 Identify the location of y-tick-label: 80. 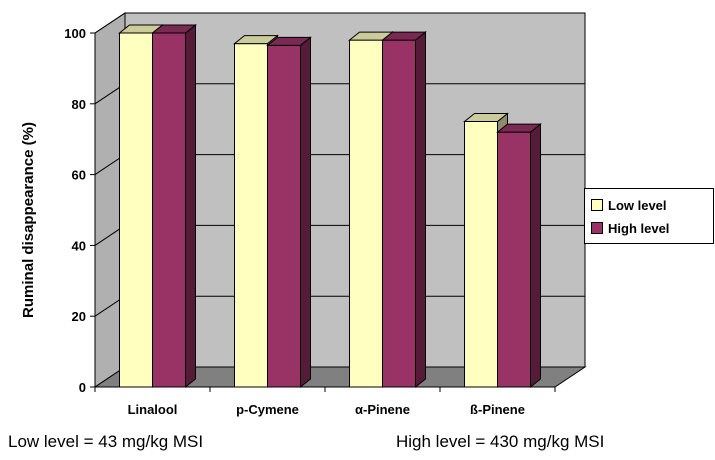
(79, 104).